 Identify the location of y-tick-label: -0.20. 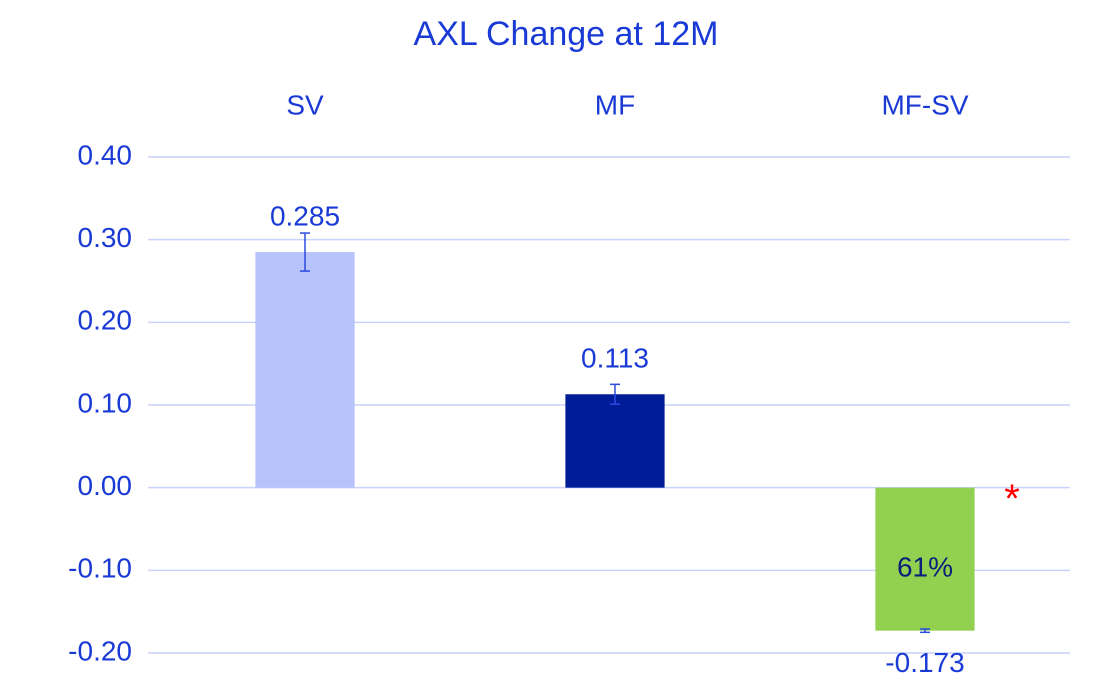
(100, 650).